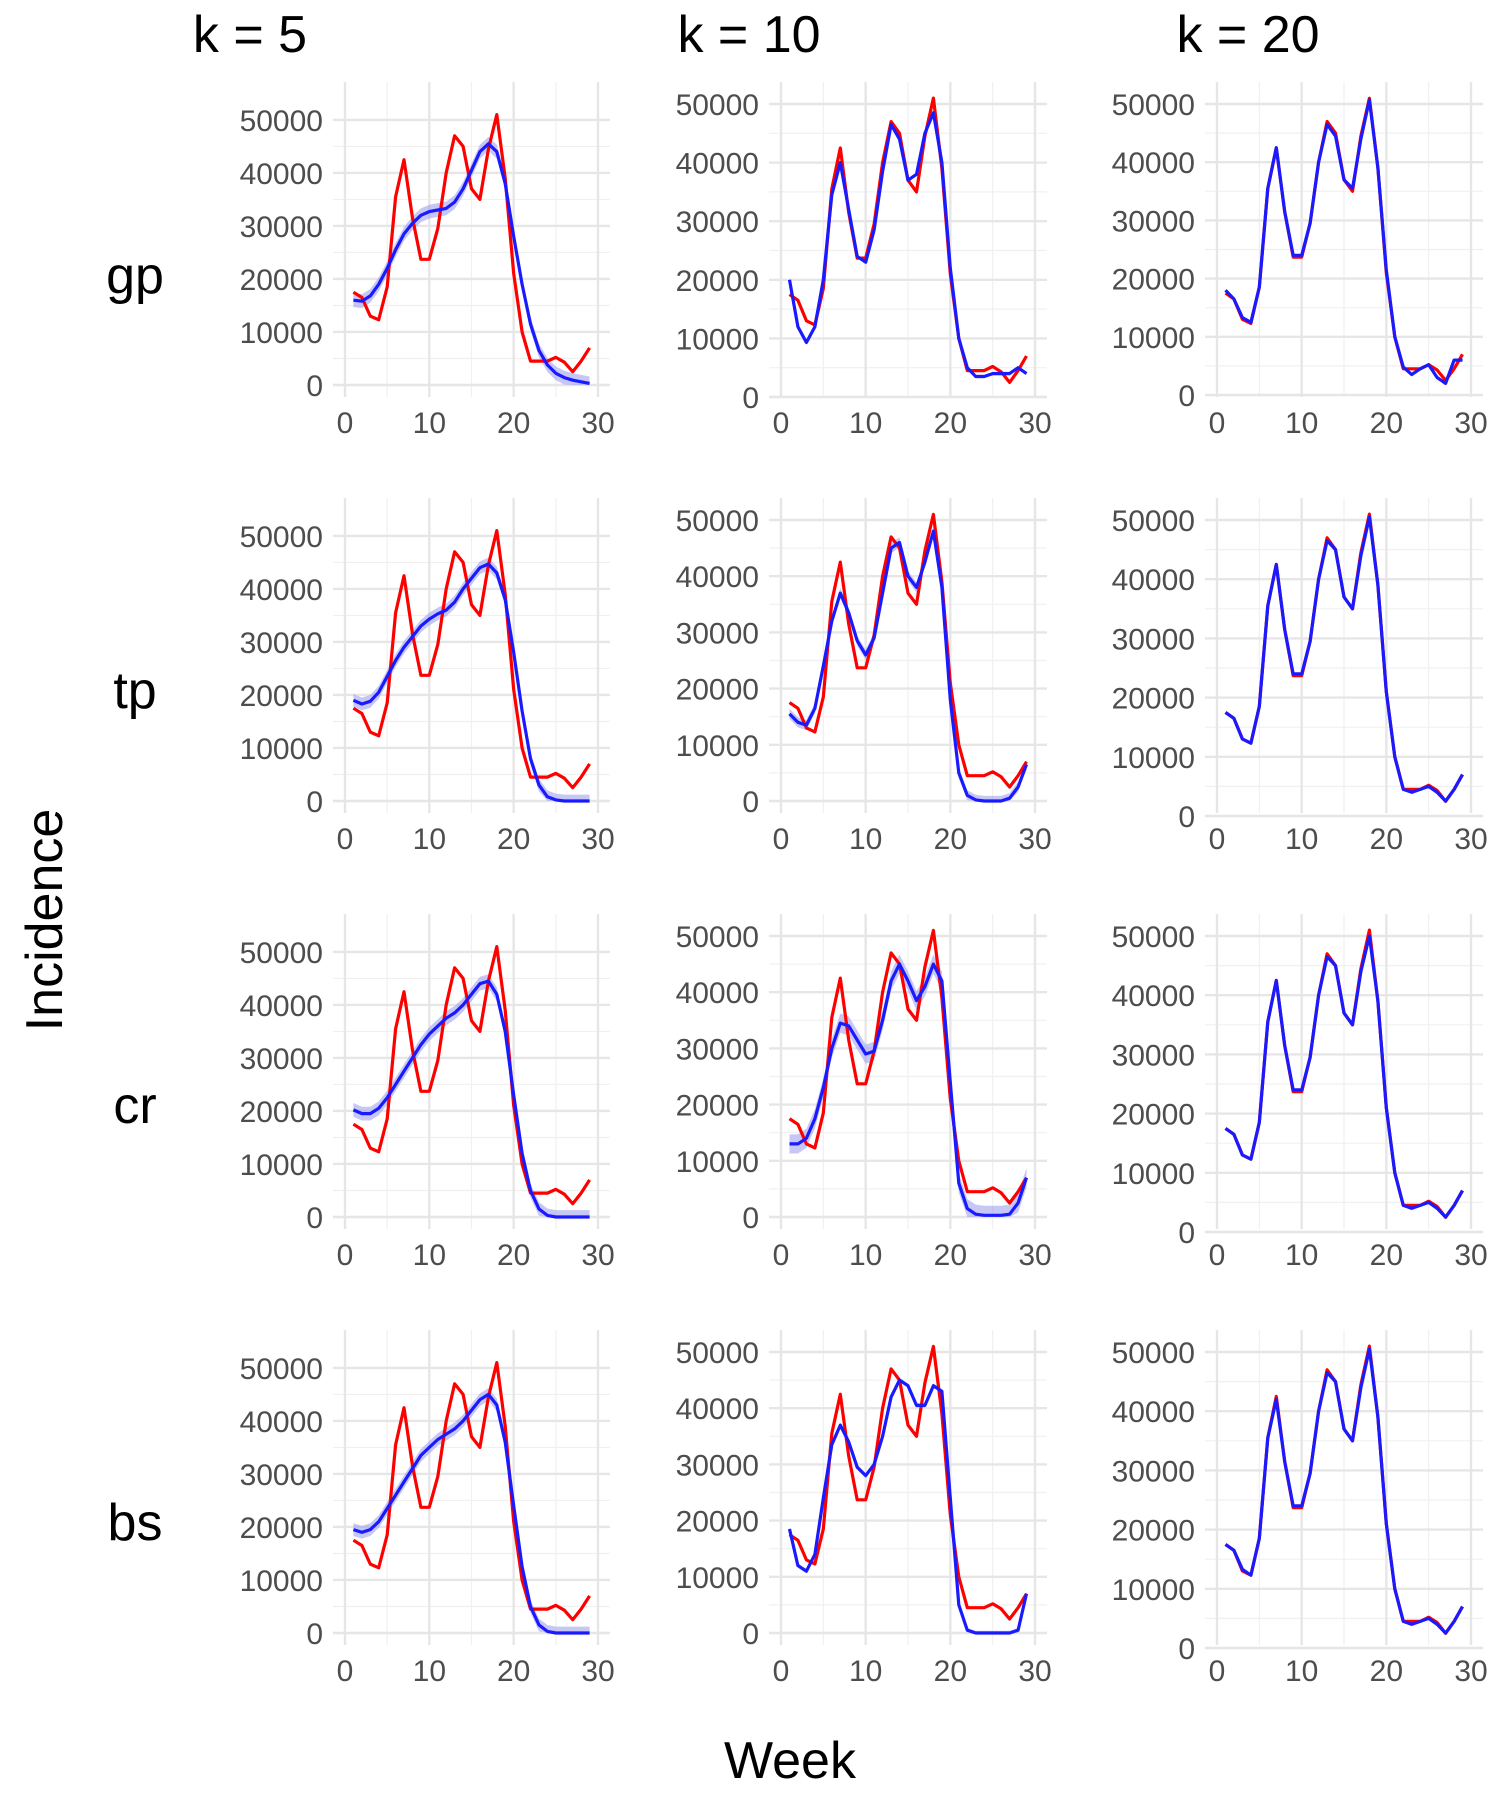  Describe the element at coordinates (134, 691) in the screenshot. I see `row-header-tp: tp` at that location.